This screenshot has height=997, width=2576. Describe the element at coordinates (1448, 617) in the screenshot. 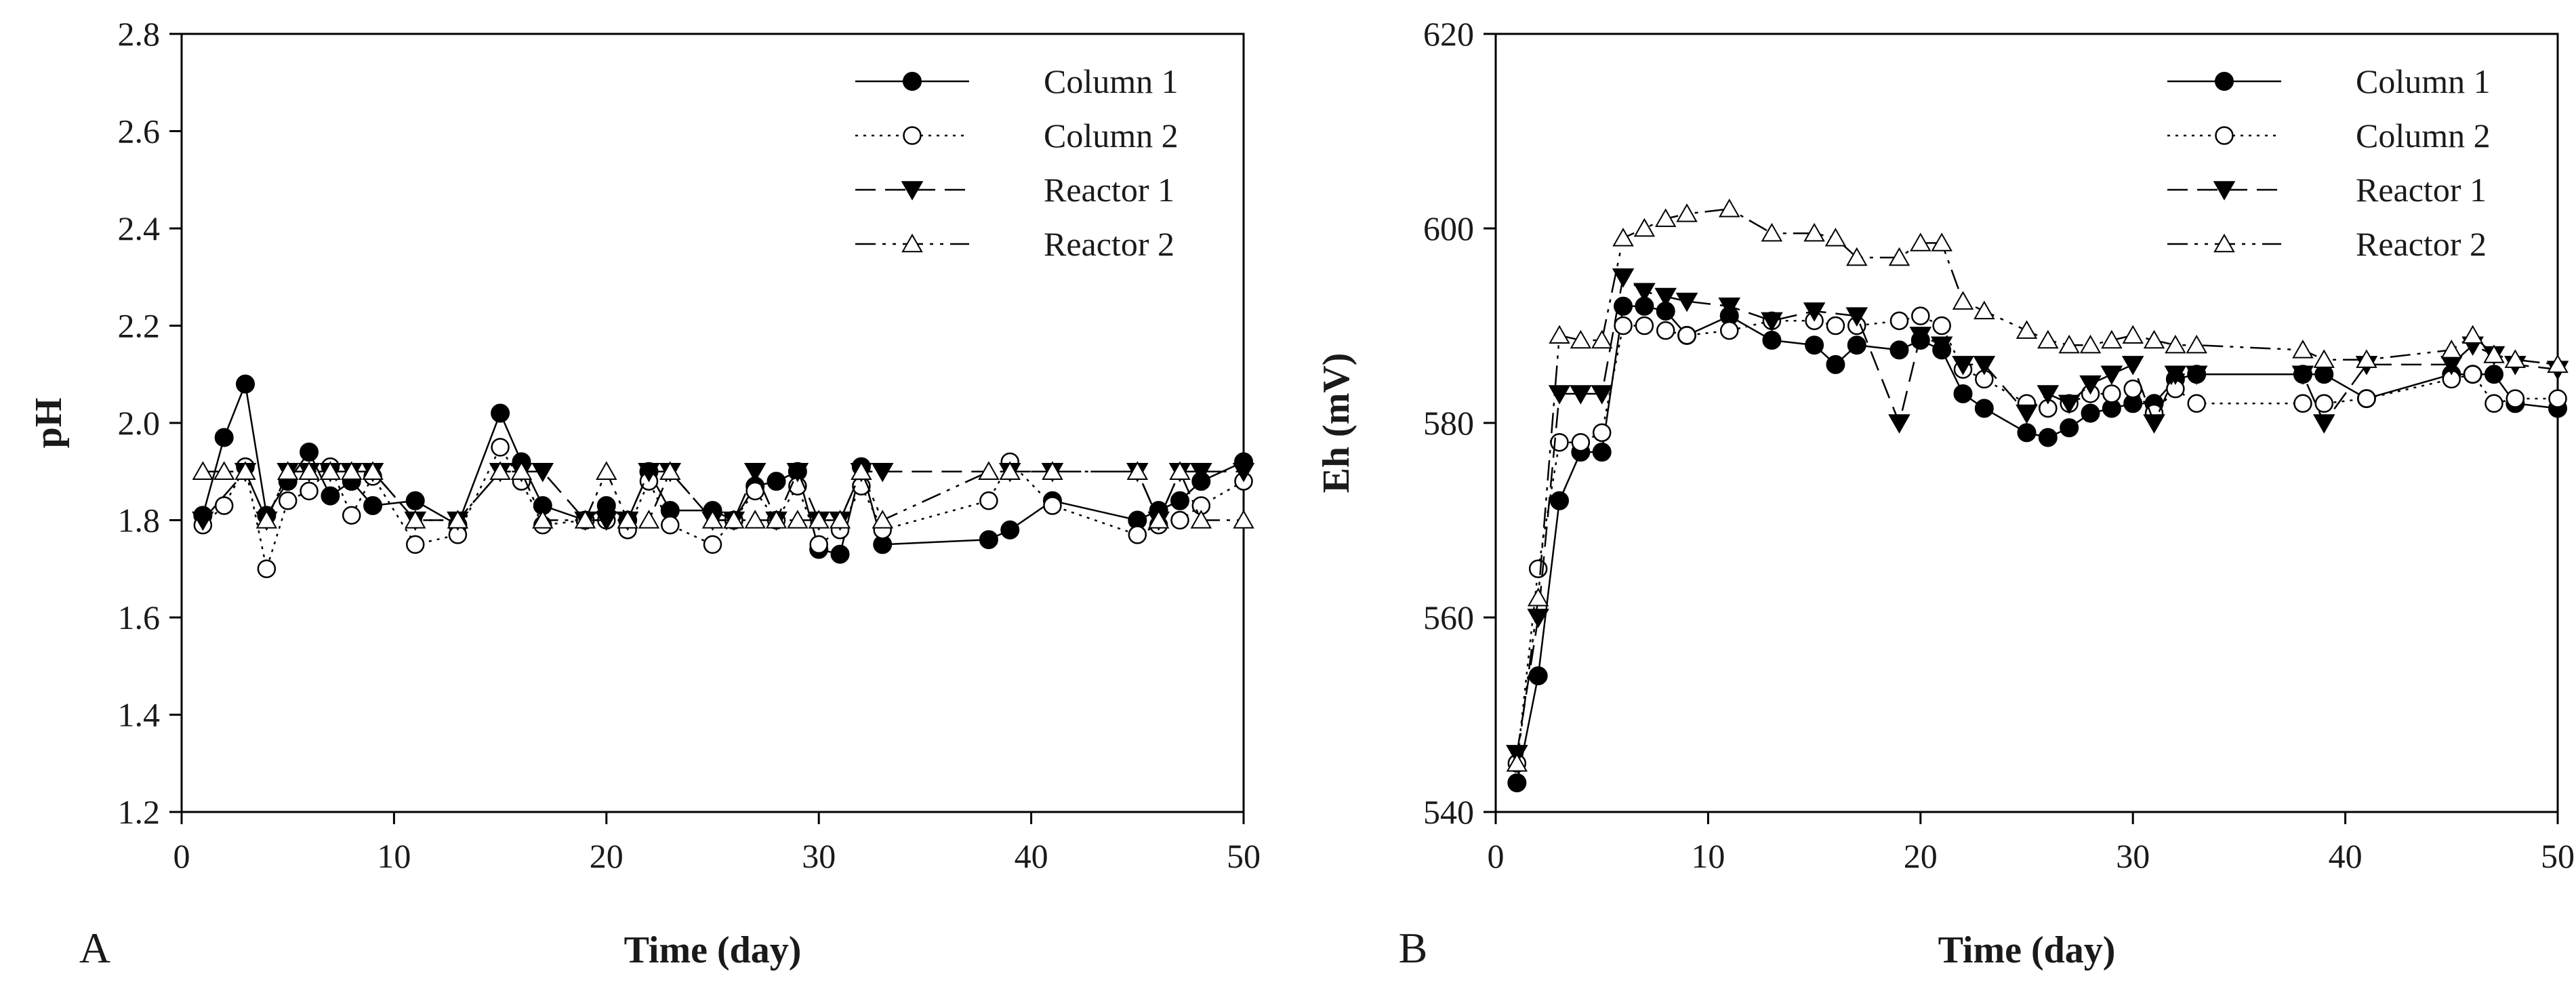

I see `y-tick-label: 560` at that location.